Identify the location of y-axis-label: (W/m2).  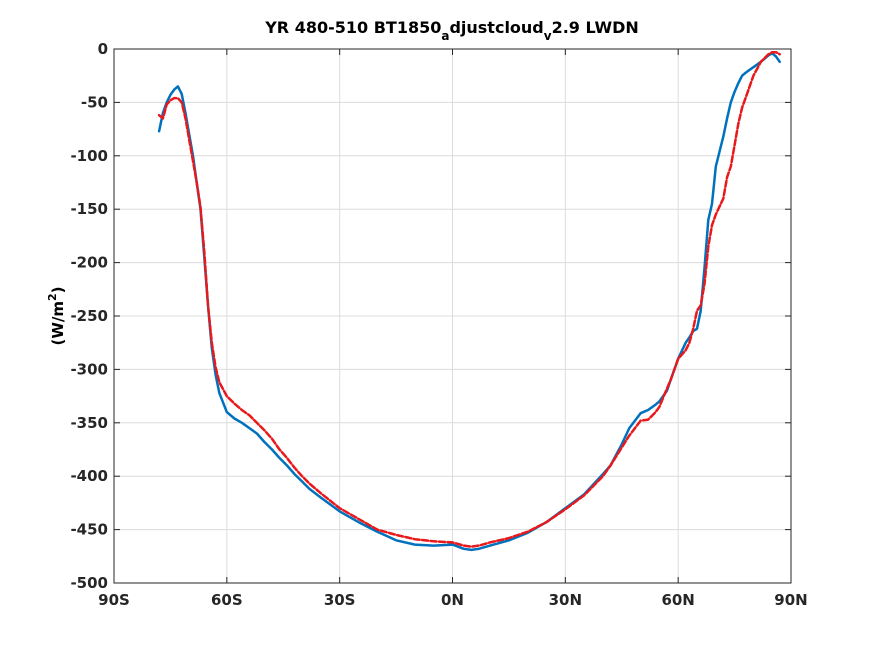
(56, 315).